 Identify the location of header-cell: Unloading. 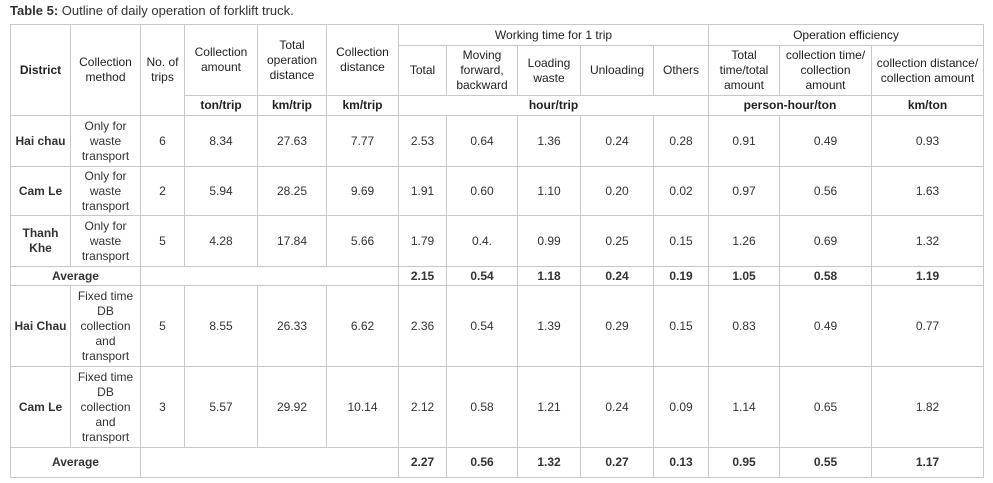
(617, 70).